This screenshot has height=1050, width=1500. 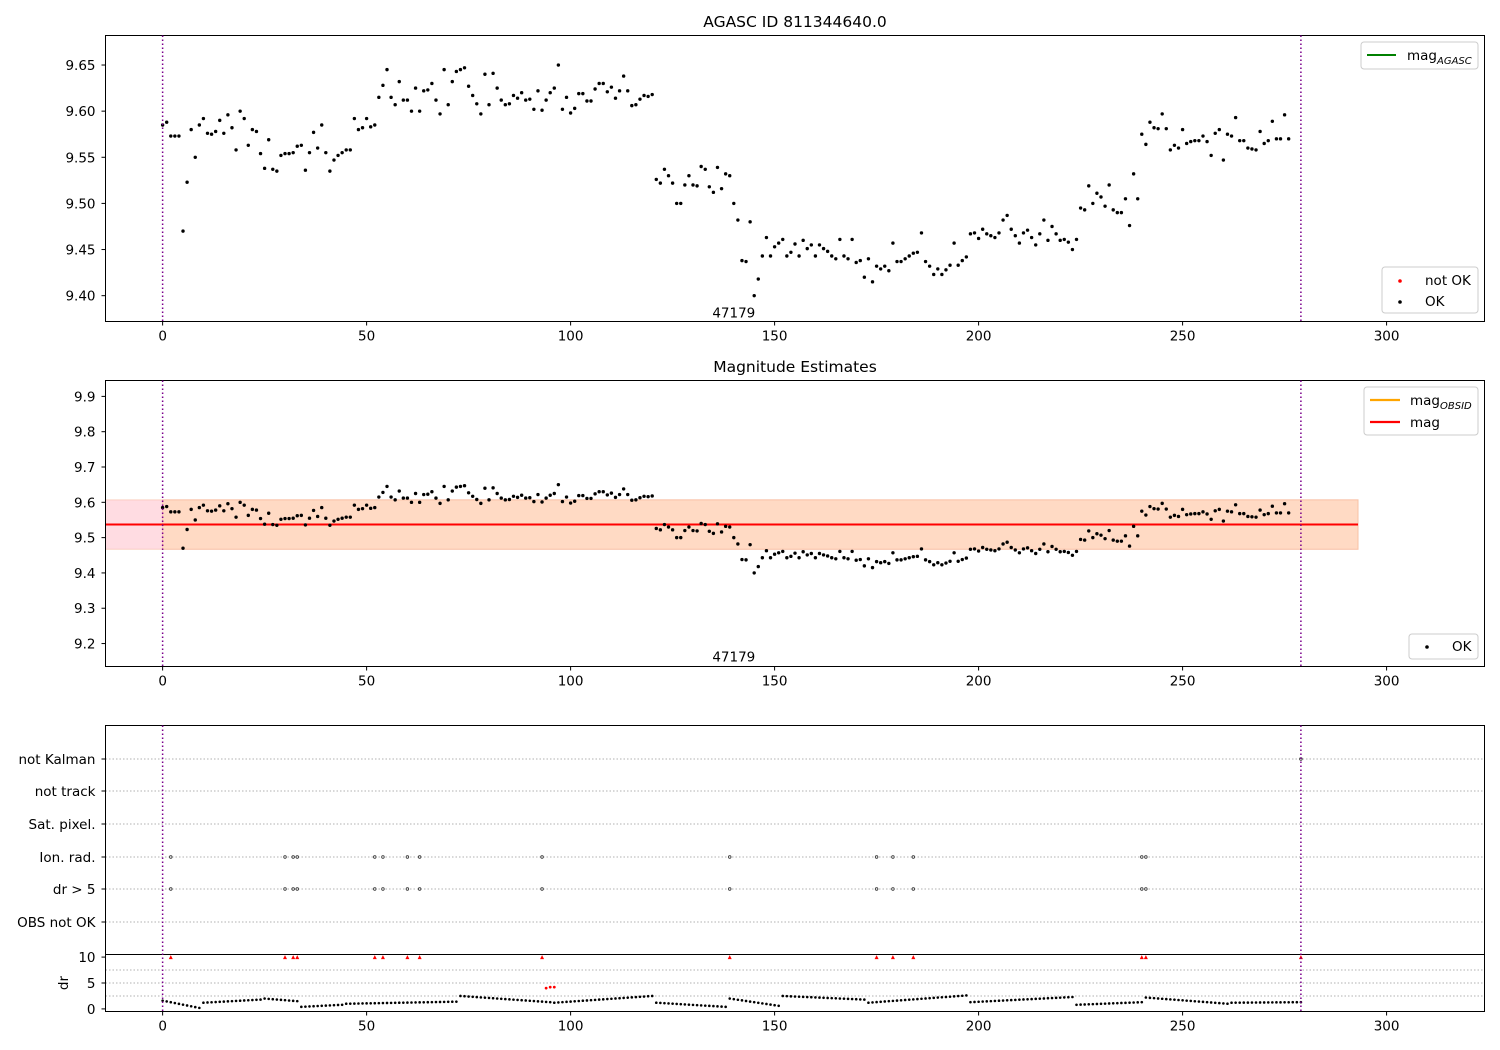 I want to click on dr-gridlines, so click(x=795, y=983).